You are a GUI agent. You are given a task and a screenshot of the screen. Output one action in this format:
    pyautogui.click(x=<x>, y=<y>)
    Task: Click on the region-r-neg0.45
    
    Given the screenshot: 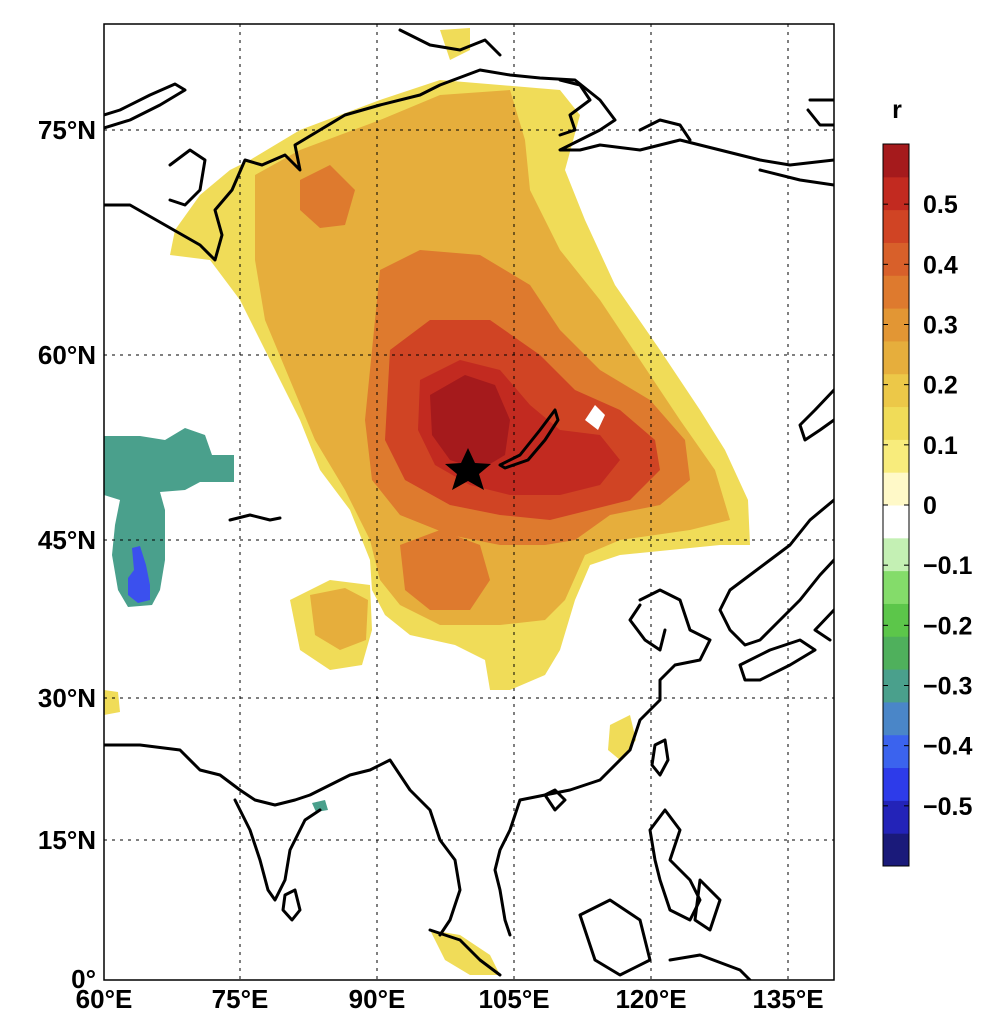 What is the action you would take?
    pyautogui.click(x=139, y=574)
    